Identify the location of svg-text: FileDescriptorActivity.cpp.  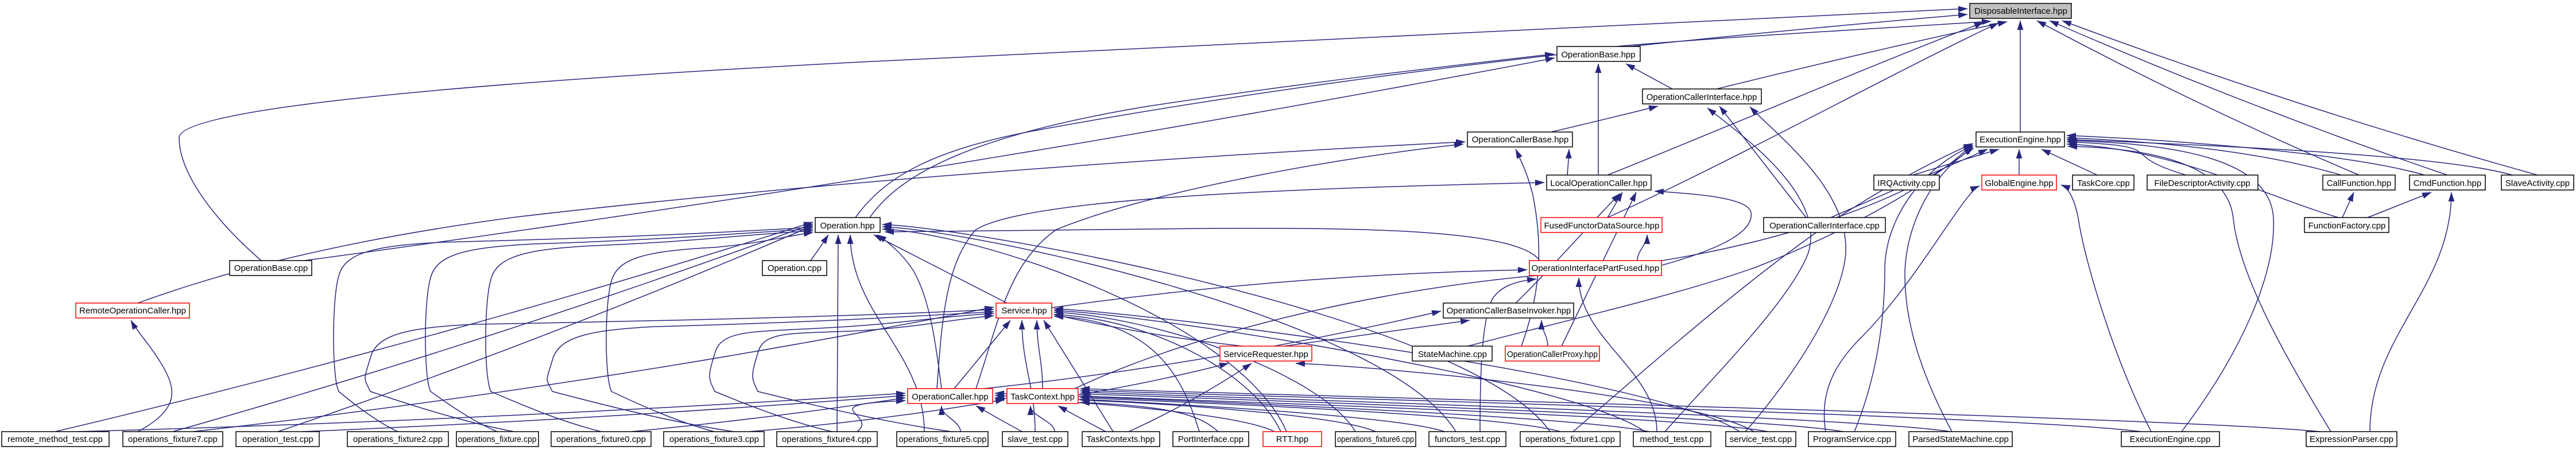
(2202, 183).